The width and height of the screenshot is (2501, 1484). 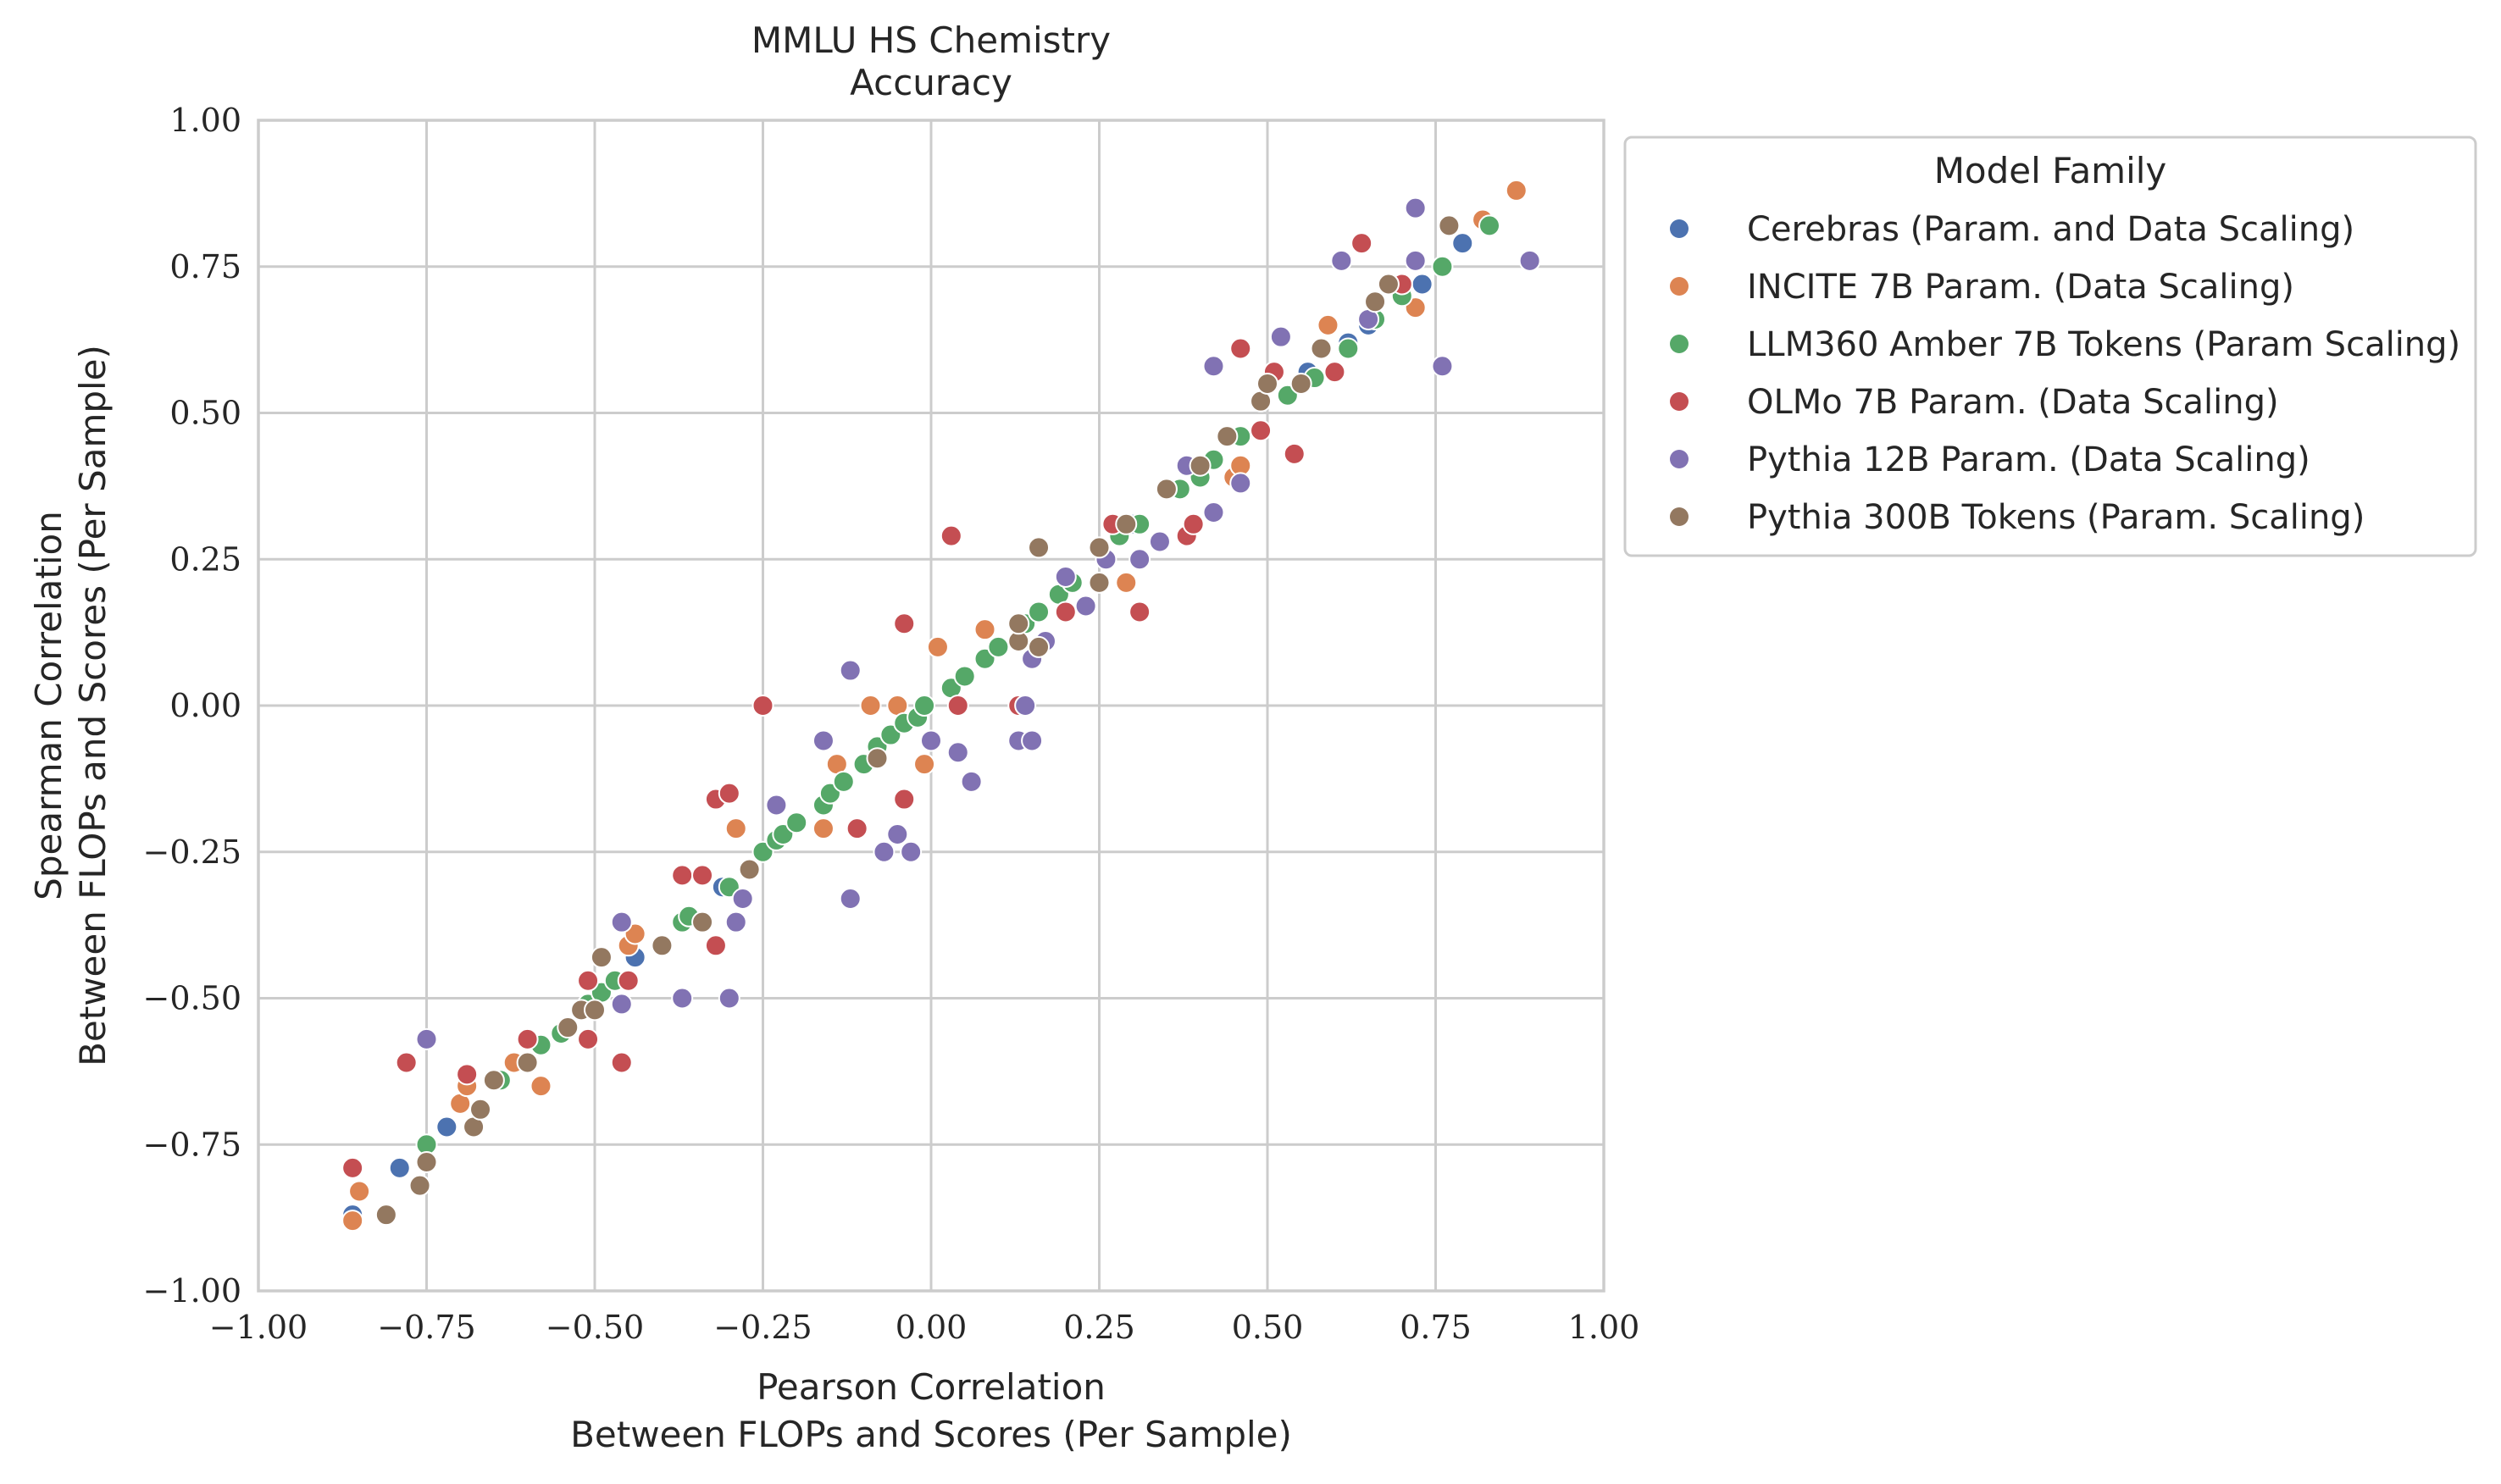 I want to click on x-tick-label: −0.75, so click(x=426, y=1327).